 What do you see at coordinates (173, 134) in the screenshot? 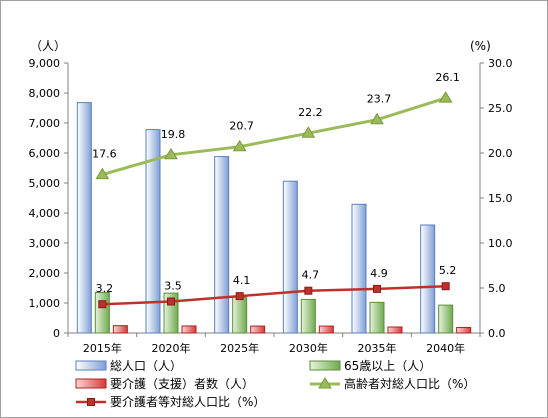
I see `data-label: 19.8` at bounding box center [173, 134].